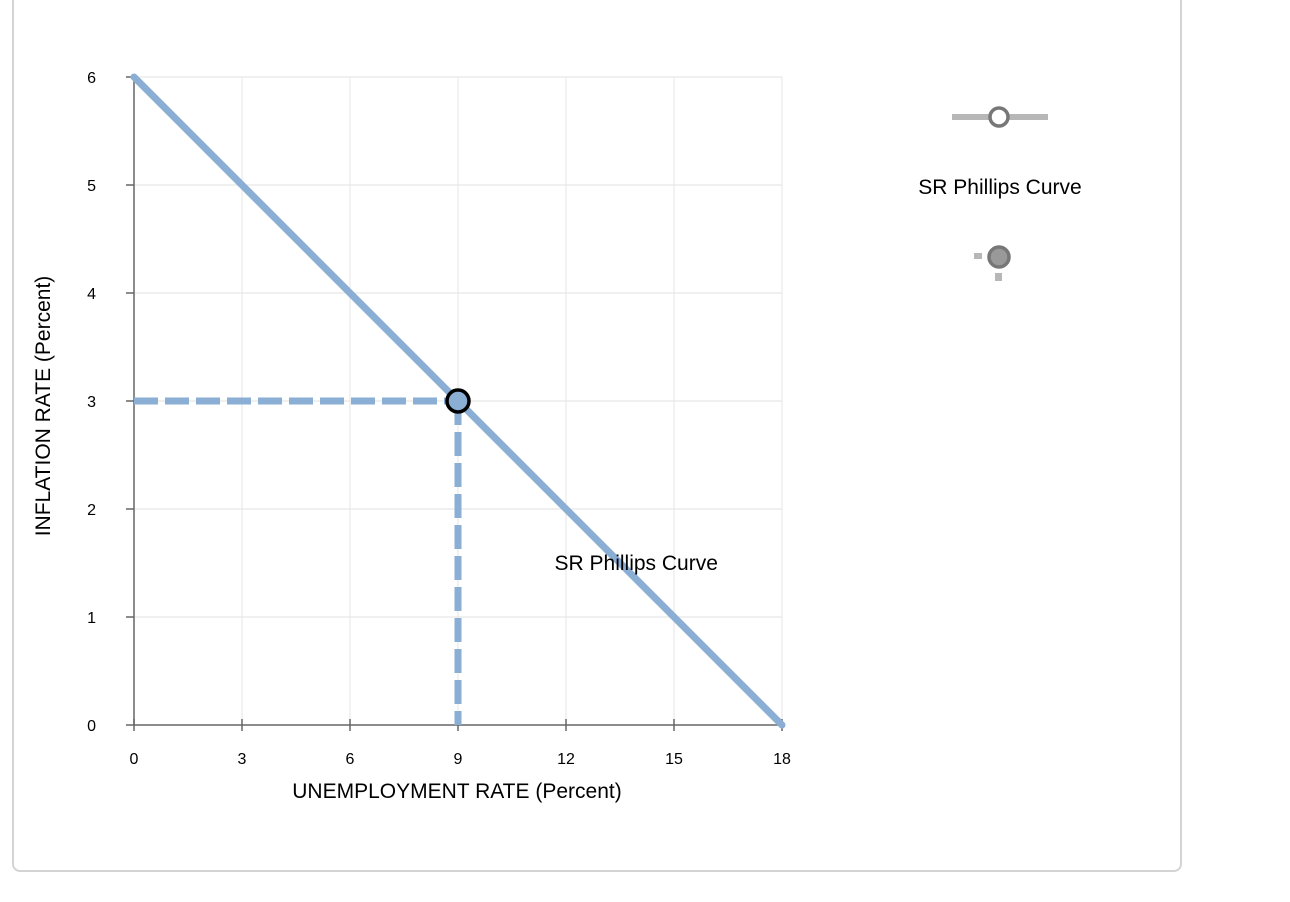 Image resolution: width=1290 pixels, height=902 pixels. I want to click on dashed-guides, so click(298, 561).